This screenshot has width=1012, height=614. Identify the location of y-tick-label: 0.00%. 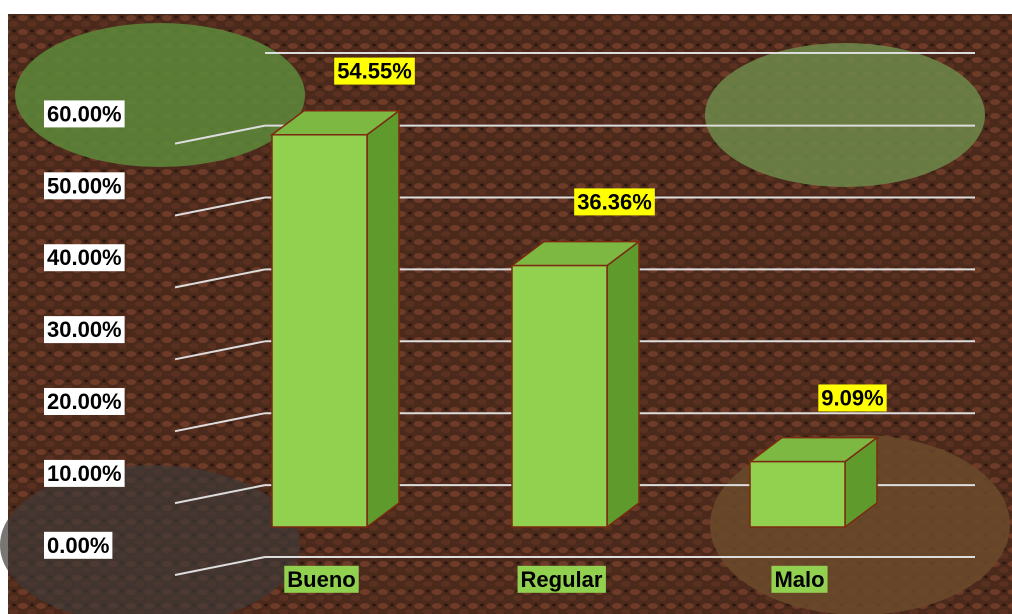
(78, 545).